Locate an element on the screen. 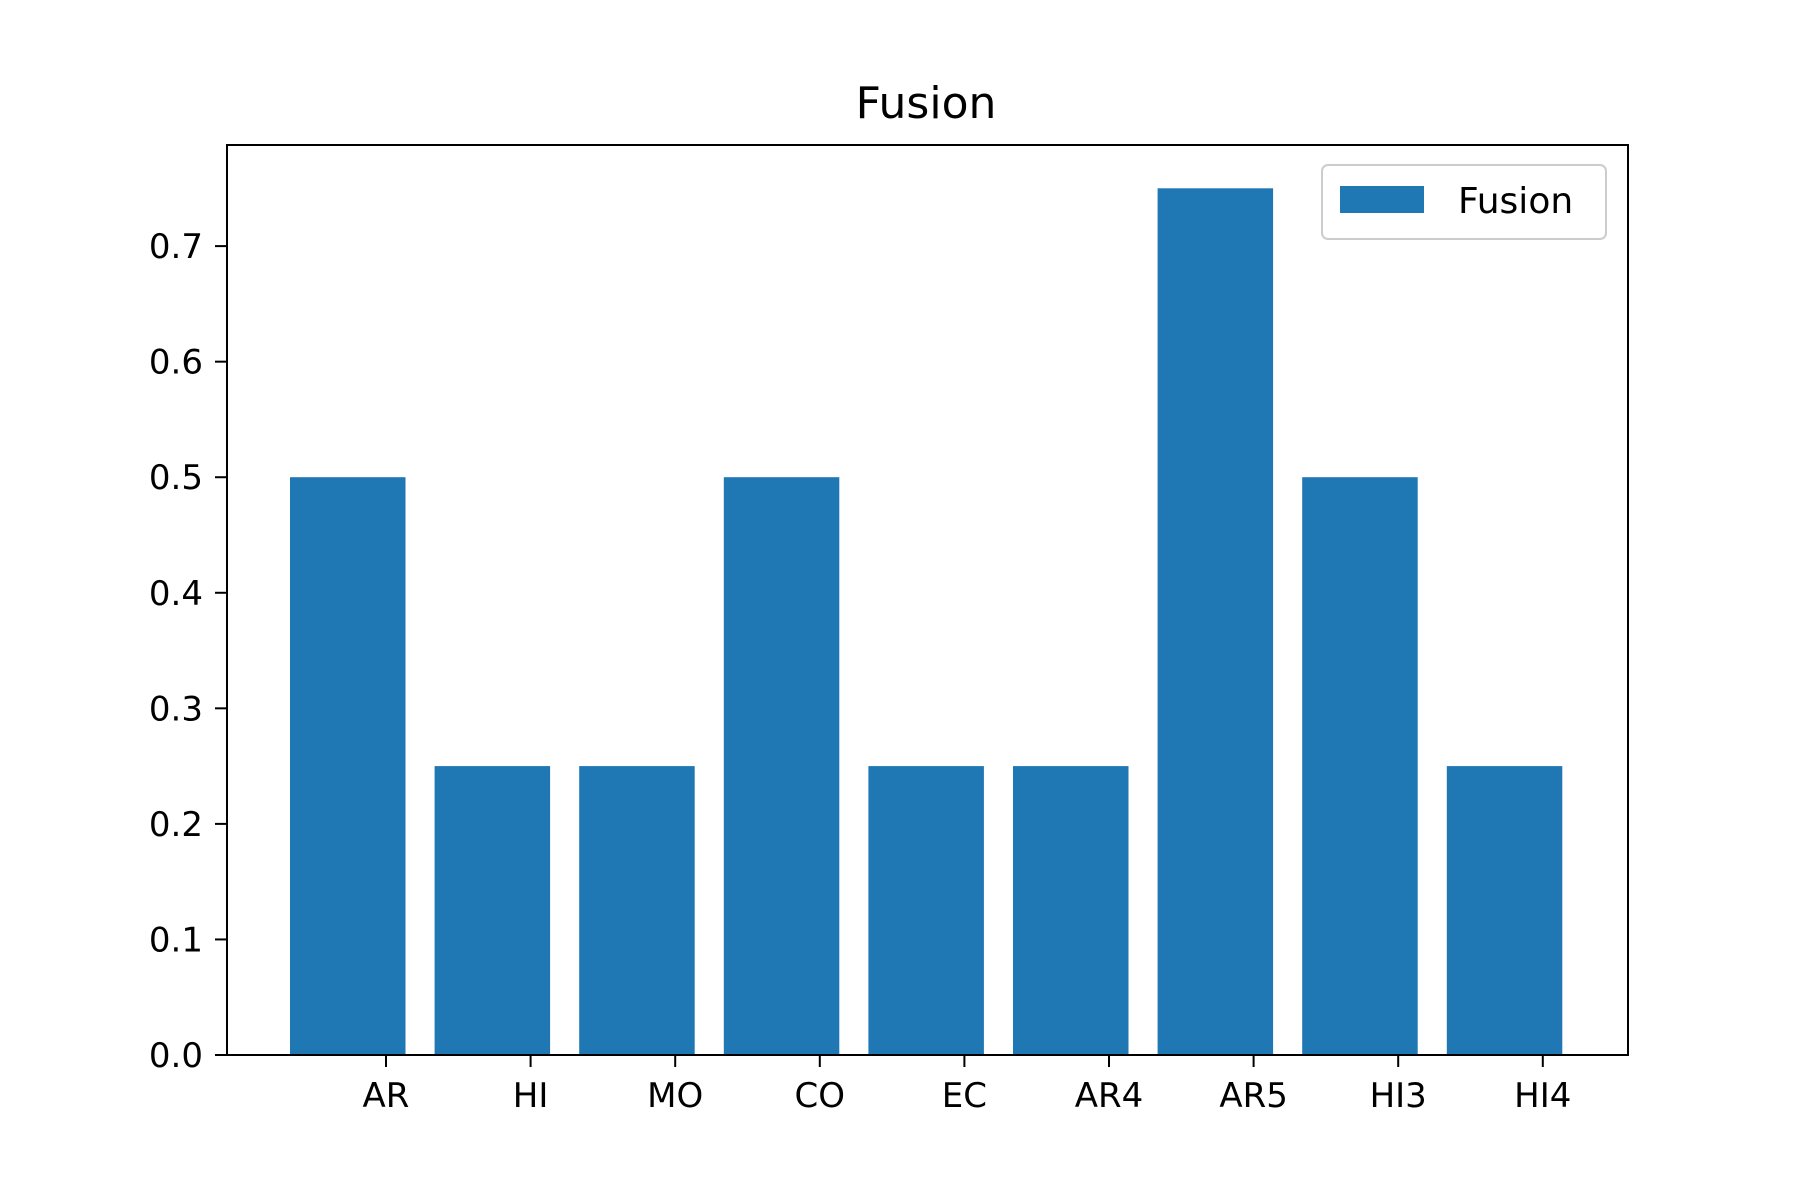 This screenshot has height=1200, width=1800. legend-swatch is located at coordinates (1382, 199).